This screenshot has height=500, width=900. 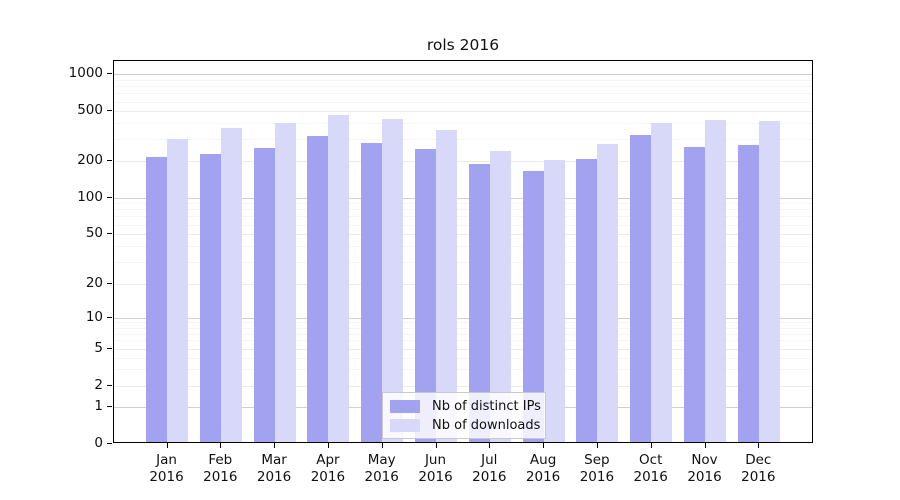 I want to click on bar-downloads-oct, so click(x=662, y=282).